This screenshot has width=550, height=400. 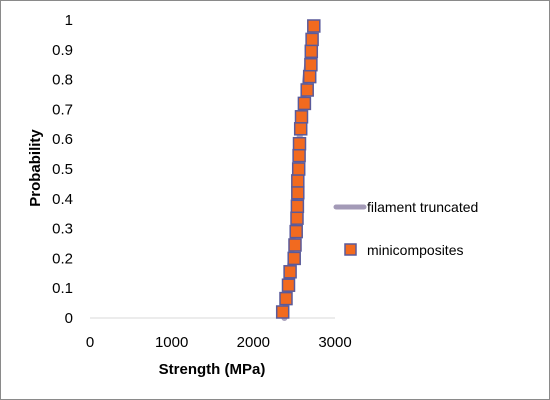 What do you see at coordinates (171, 342) in the screenshot?
I see `x-tick-label: 1000` at bounding box center [171, 342].